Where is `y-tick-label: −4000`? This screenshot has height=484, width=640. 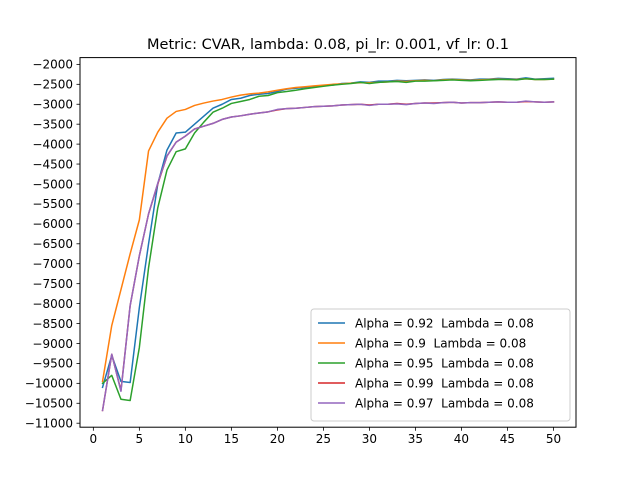
y-tick-label: −4000 is located at coordinates (52, 144).